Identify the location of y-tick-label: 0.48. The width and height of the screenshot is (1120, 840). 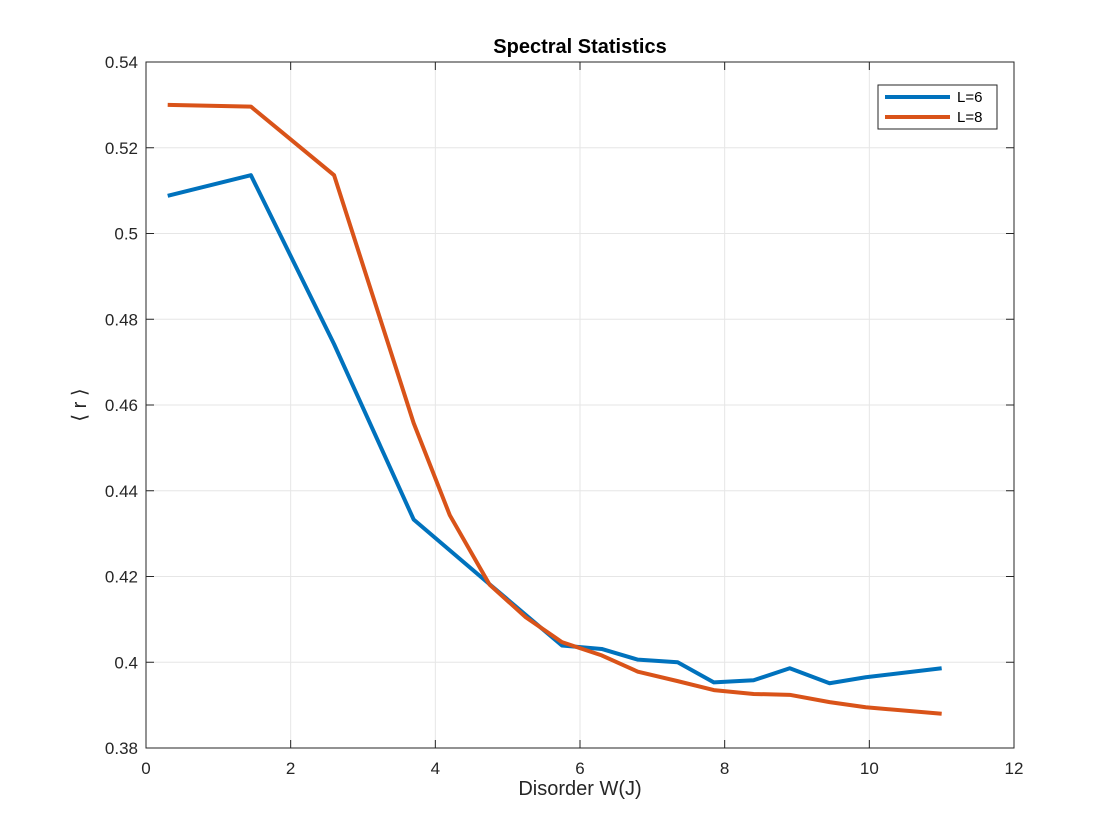
(121, 319).